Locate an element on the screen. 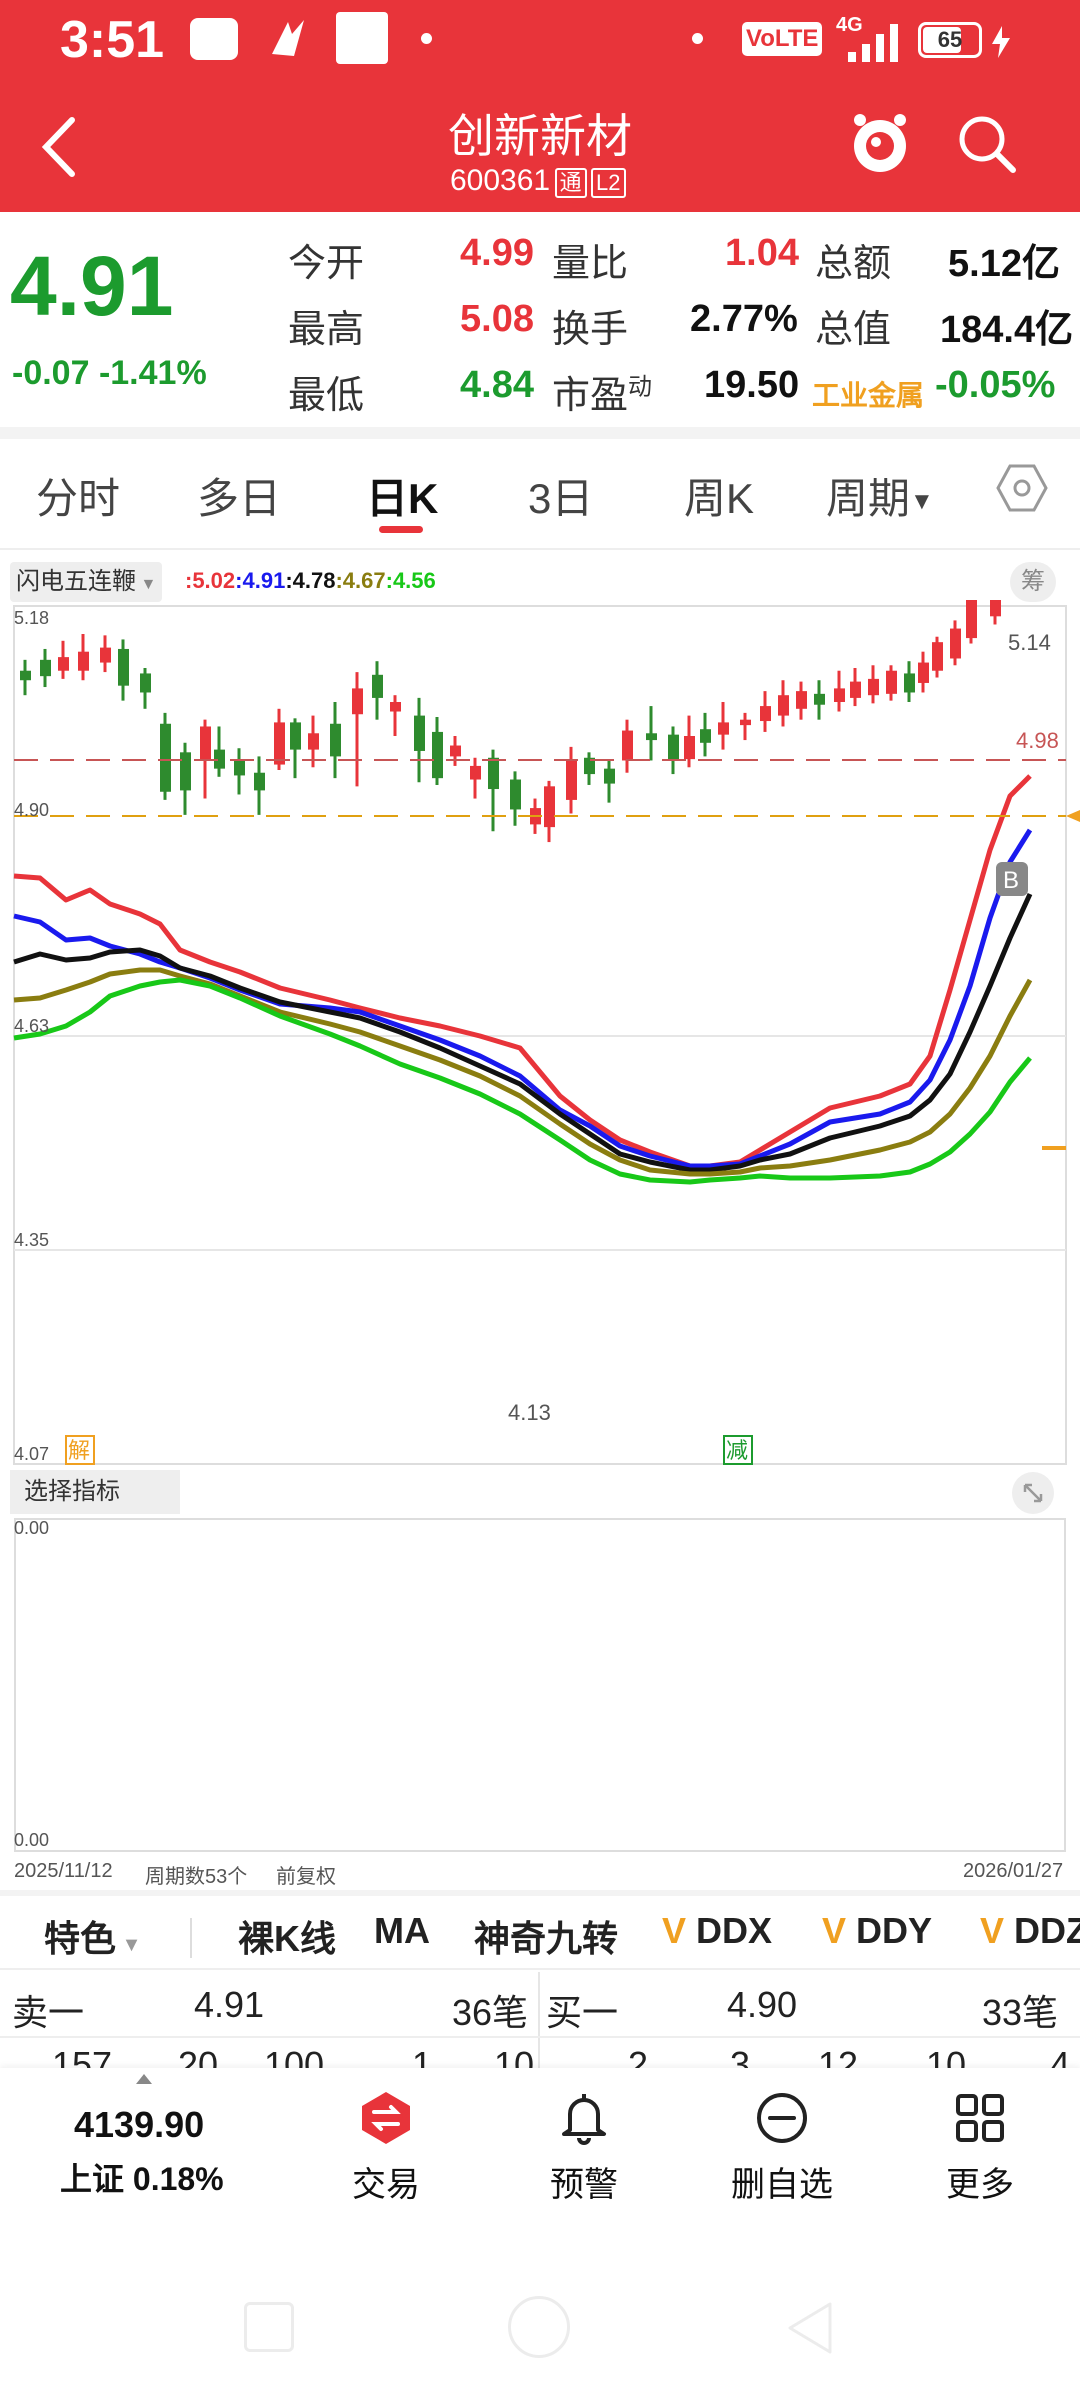 The height and width of the screenshot is (2408, 1080). y-axis-label: 4.63 is located at coordinates (31, 1026).